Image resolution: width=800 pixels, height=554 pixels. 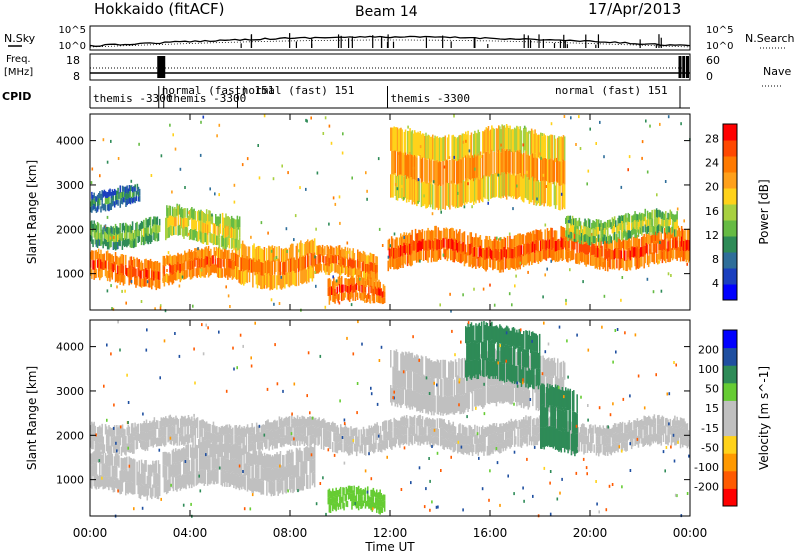 What do you see at coordinates (770, 38) in the screenshot?
I see `nsearch-label: N.Search` at bounding box center [770, 38].